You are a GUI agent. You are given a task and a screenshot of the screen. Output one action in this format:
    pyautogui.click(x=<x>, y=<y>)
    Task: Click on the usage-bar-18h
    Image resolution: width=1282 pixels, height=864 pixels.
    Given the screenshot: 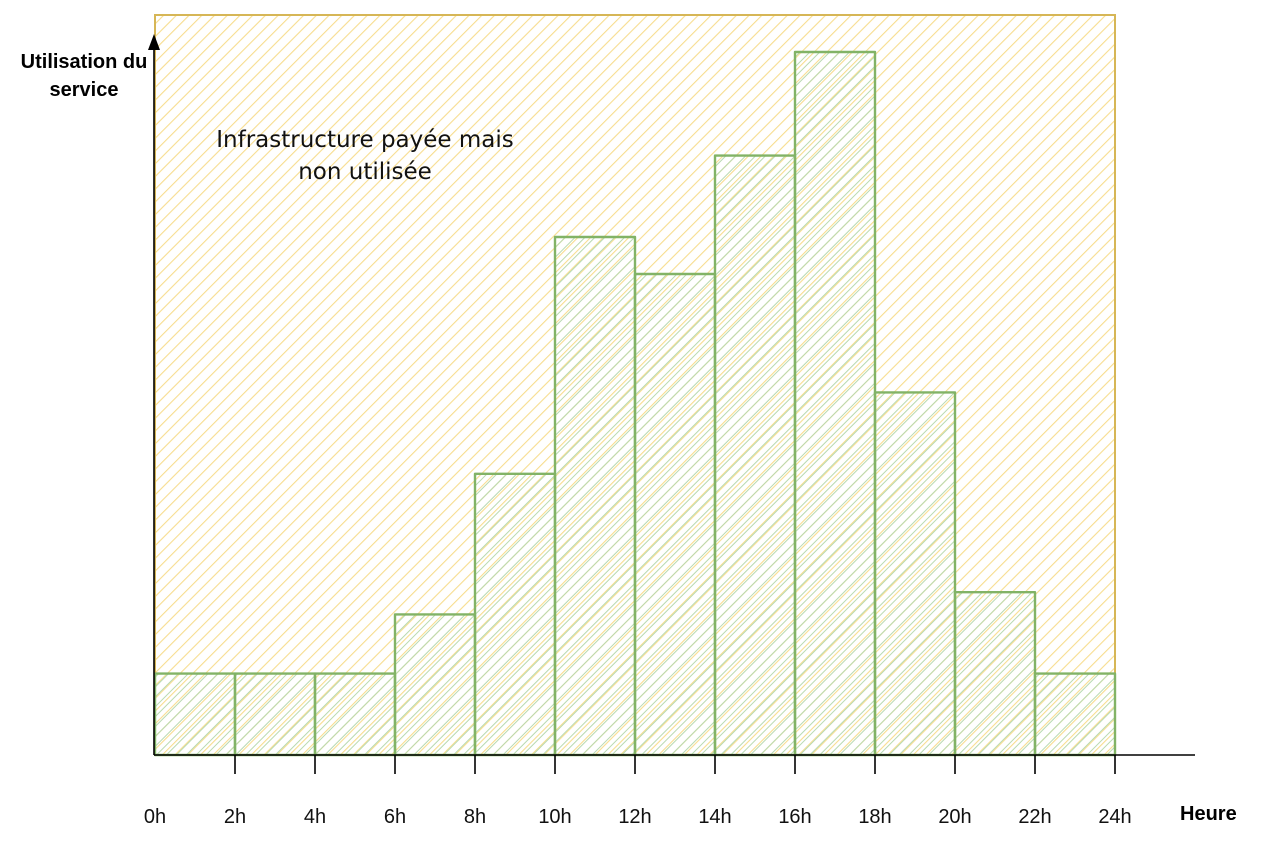 What is the action you would take?
    pyautogui.click(x=915, y=574)
    